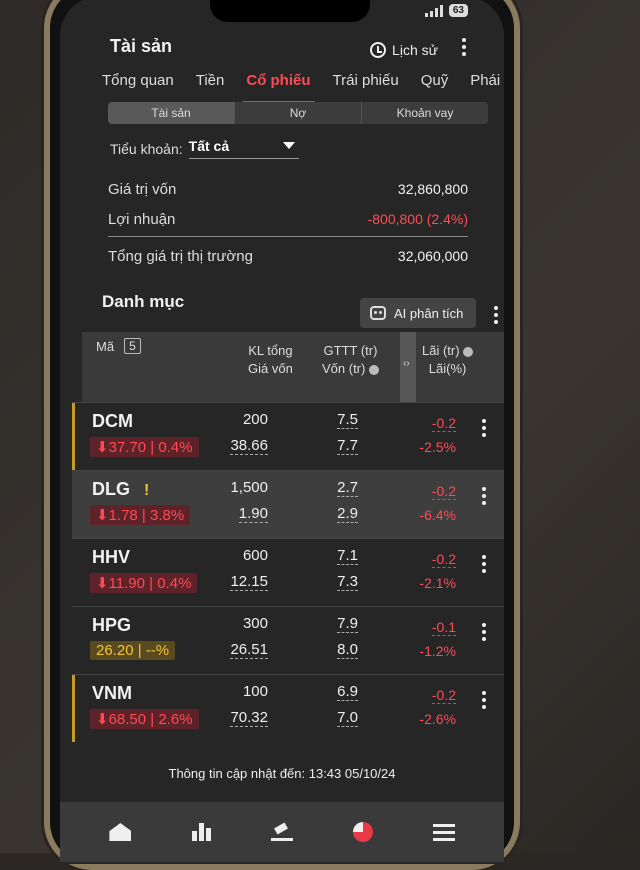 The height and width of the screenshot is (870, 640). I want to click on header-profit: Lãi (tr) Lãi(%), so click(448, 360).